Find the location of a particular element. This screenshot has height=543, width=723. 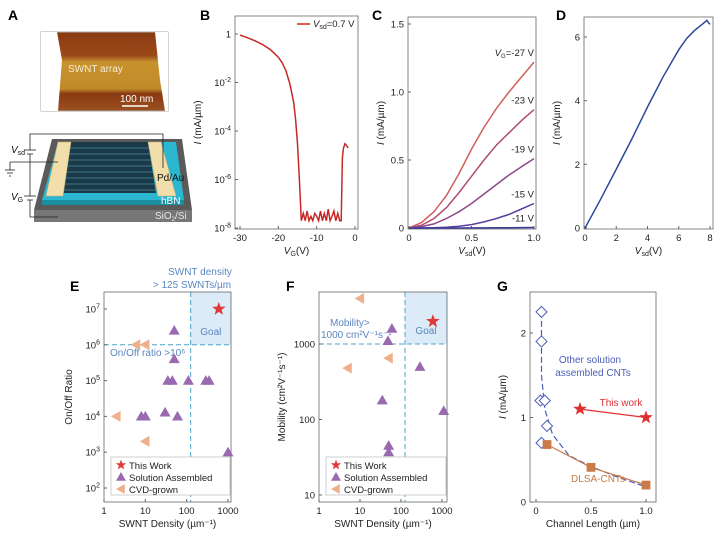

x-tick-label: 2 is located at coordinates (616, 238).